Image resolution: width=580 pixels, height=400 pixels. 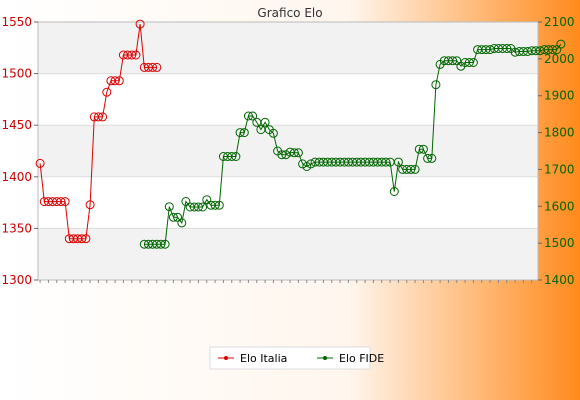 What do you see at coordinates (288, 254) in the screenshot?
I see `grid-band` at bounding box center [288, 254].